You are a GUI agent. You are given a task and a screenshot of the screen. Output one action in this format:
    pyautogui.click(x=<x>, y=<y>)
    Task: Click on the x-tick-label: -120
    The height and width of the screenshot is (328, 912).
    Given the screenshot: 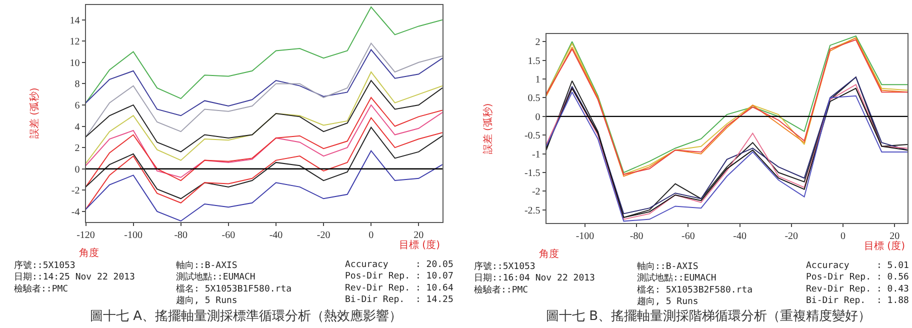 What is the action you would take?
    pyautogui.click(x=85, y=236)
    